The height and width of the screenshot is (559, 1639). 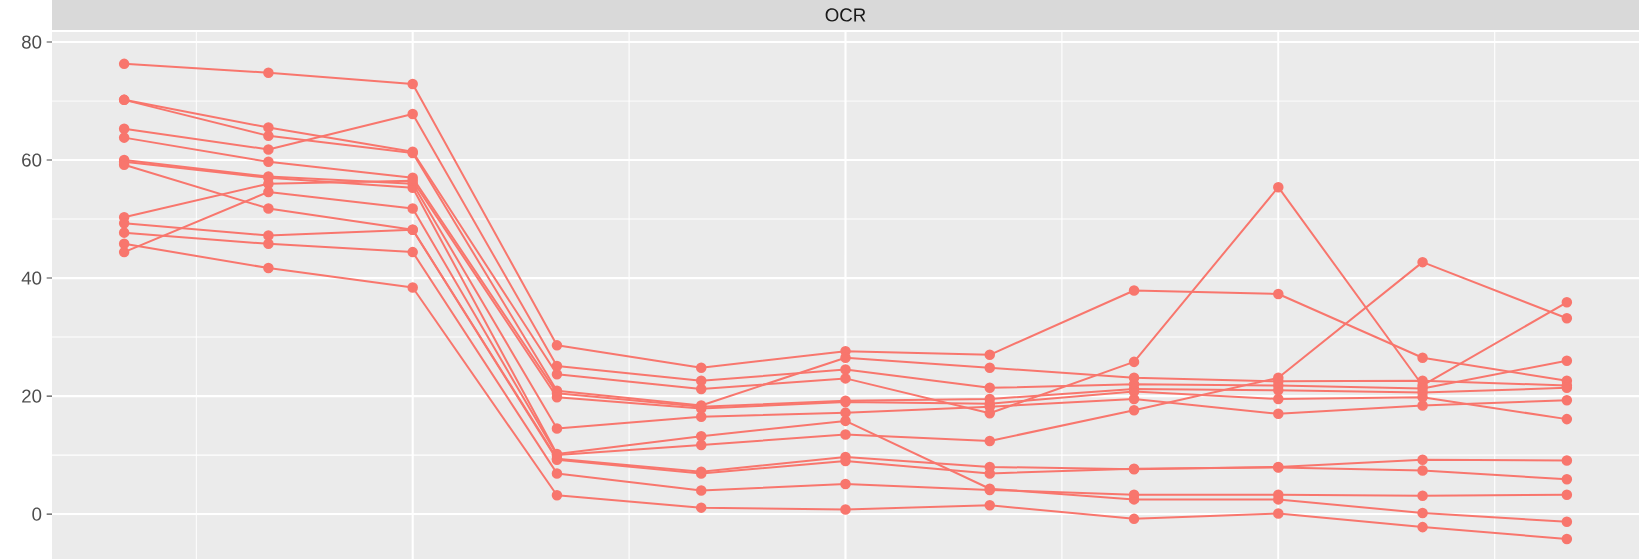 I want to click on y-tick-label: 80, so click(x=32, y=42).